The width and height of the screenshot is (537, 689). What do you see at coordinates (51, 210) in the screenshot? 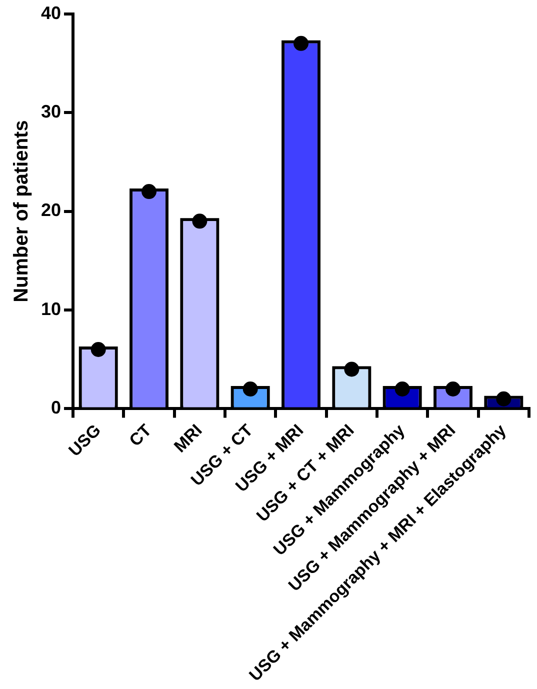
I see `y-tick-label: 20` at bounding box center [51, 210].